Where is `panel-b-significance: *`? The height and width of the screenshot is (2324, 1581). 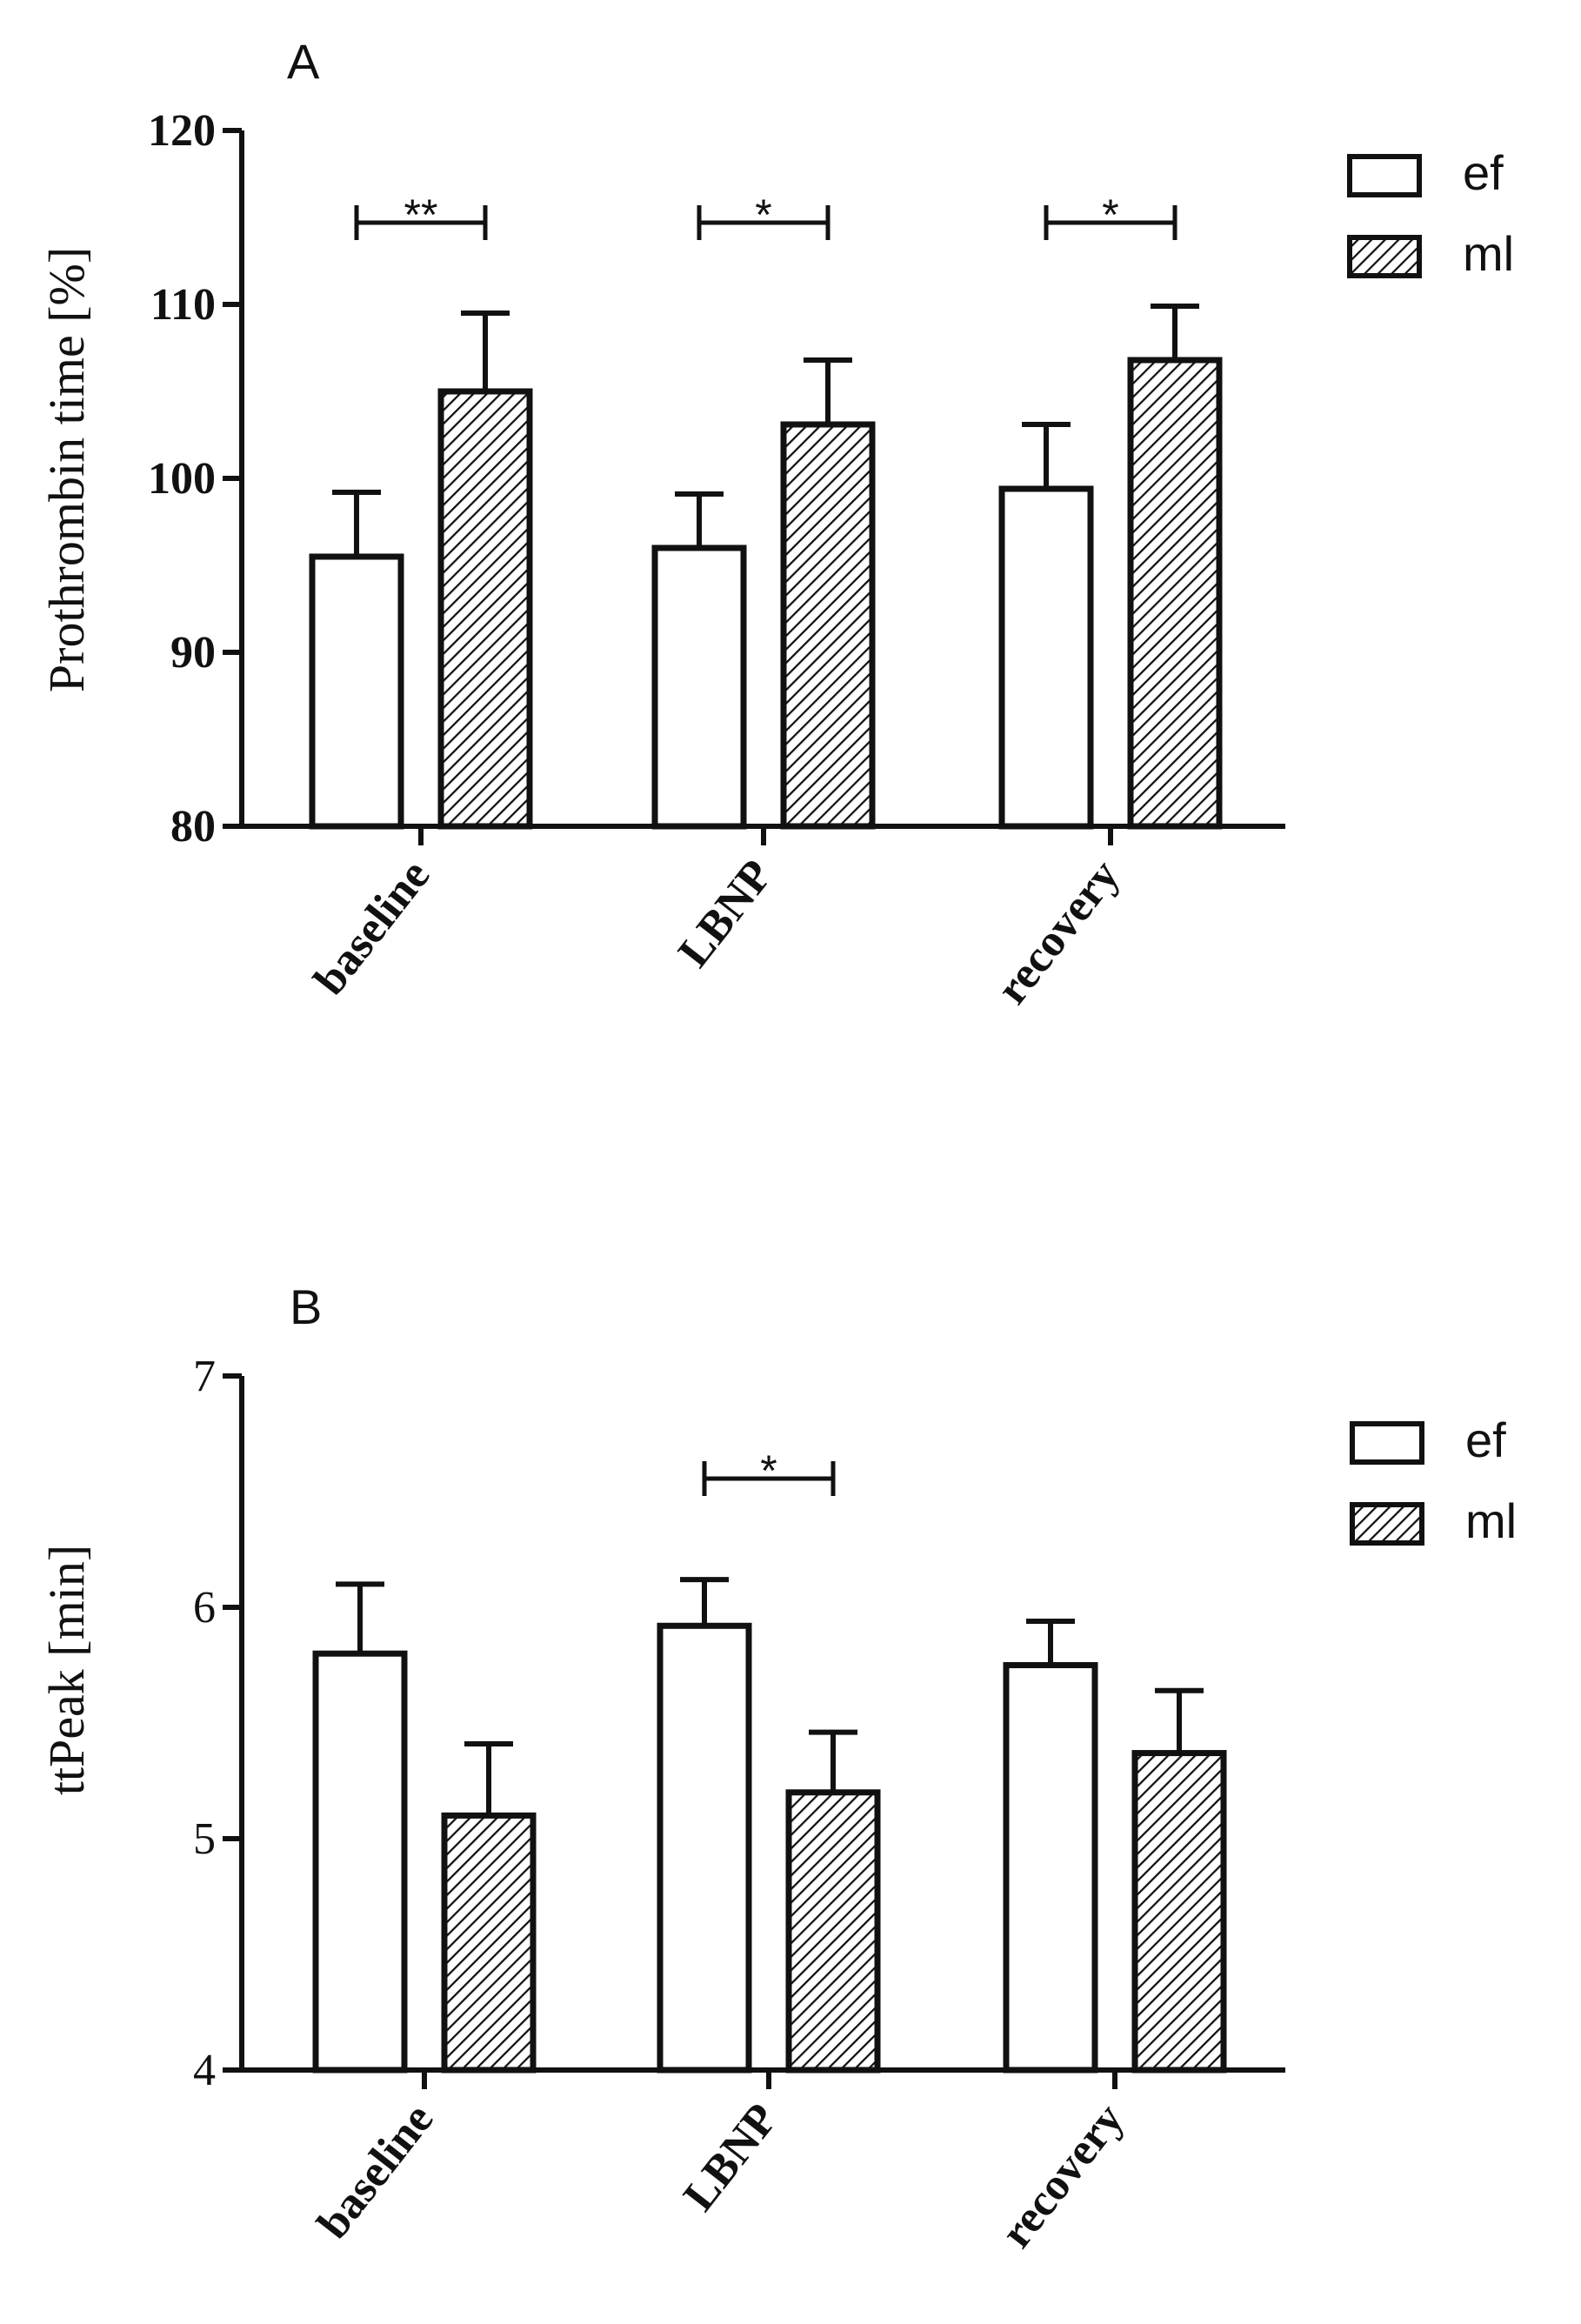 panel-b-significance: * is located at coordinates (769, 1471).